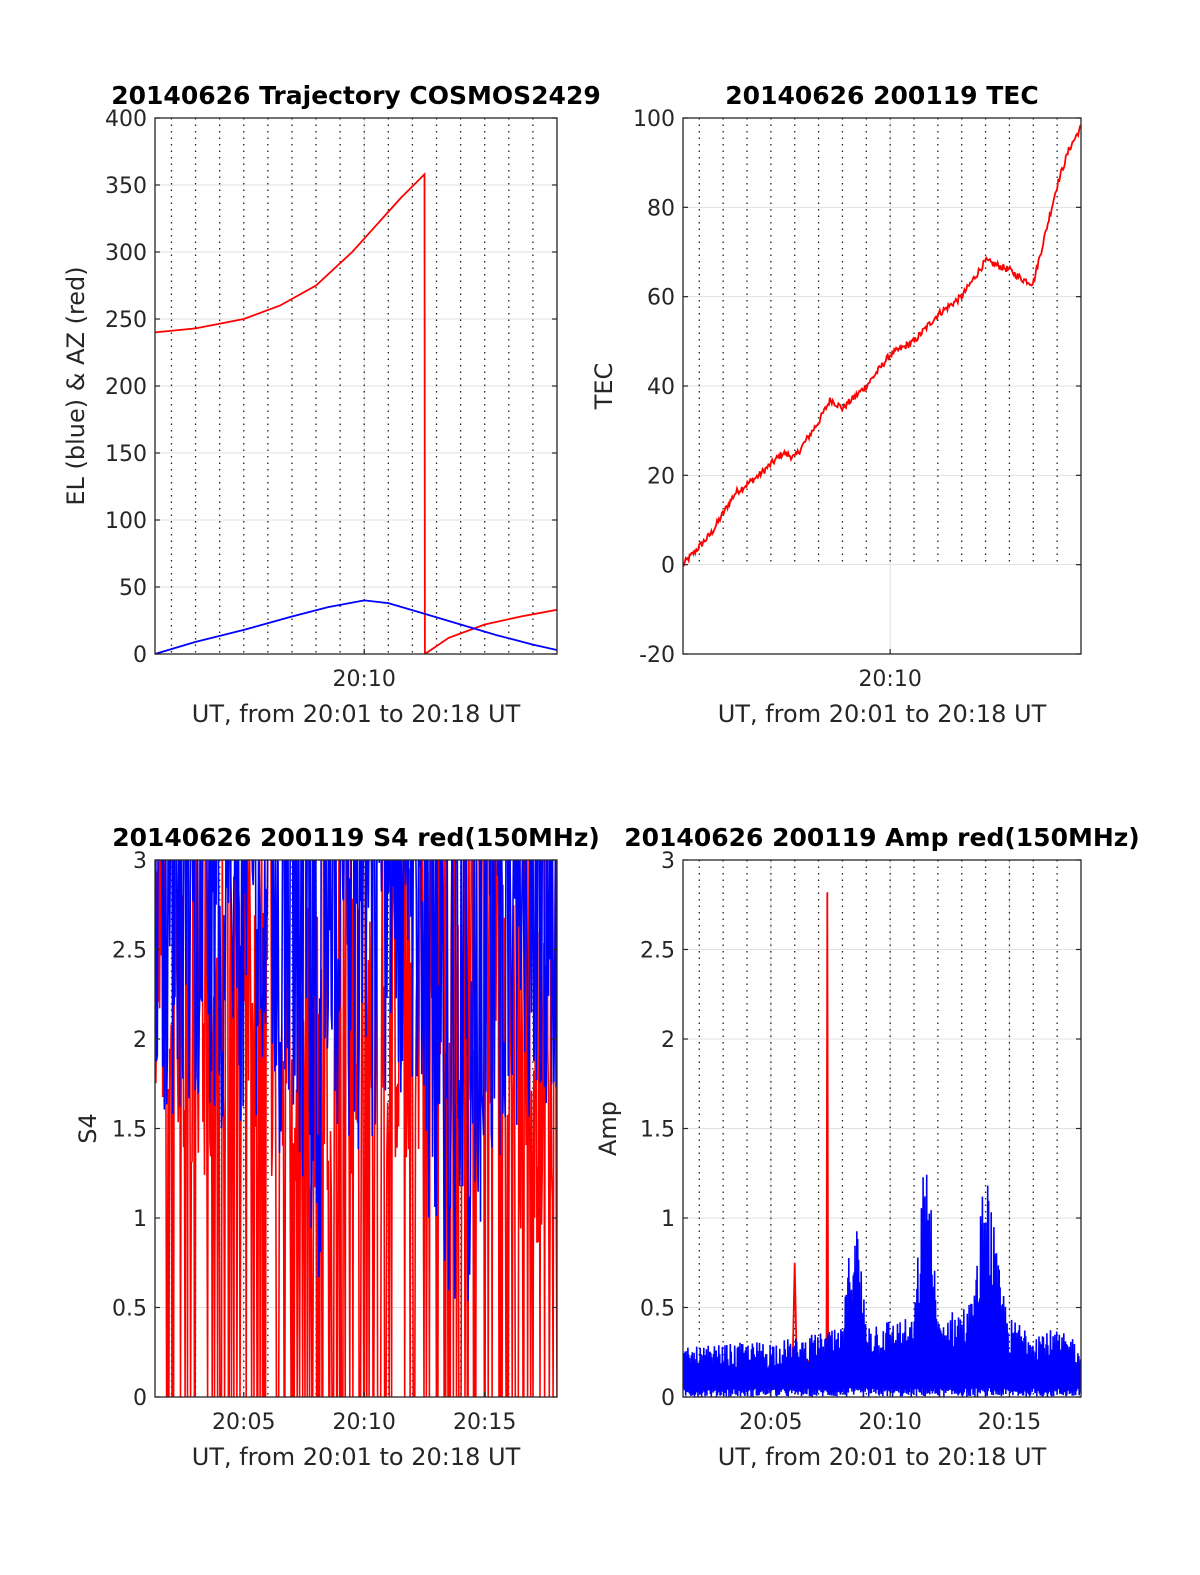  What do you see at coordinates (657, 655) in the screenshot?
I see `y-tick-label: -20` at bounding box center [657, 655].